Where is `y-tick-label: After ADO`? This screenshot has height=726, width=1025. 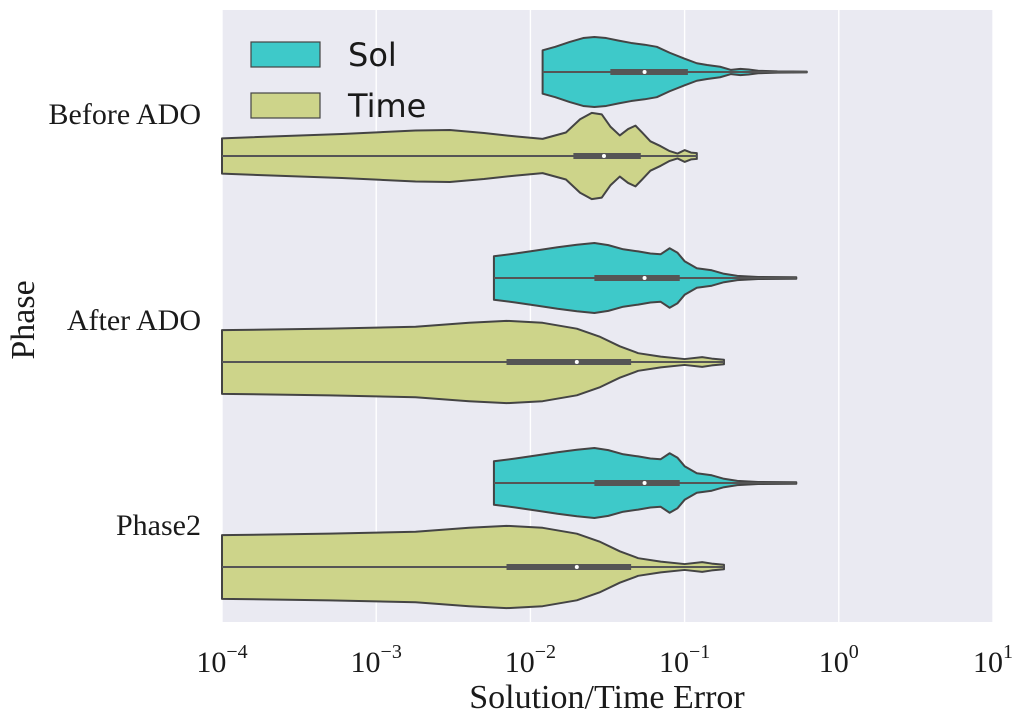
y-tick-label: After ADO is located at coordinates (134, 320).